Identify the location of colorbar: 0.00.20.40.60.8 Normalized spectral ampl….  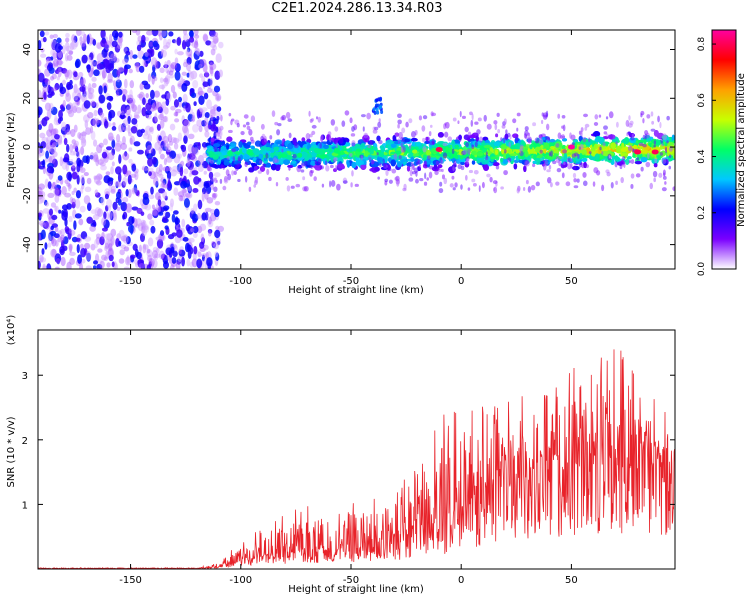
(722, 152).